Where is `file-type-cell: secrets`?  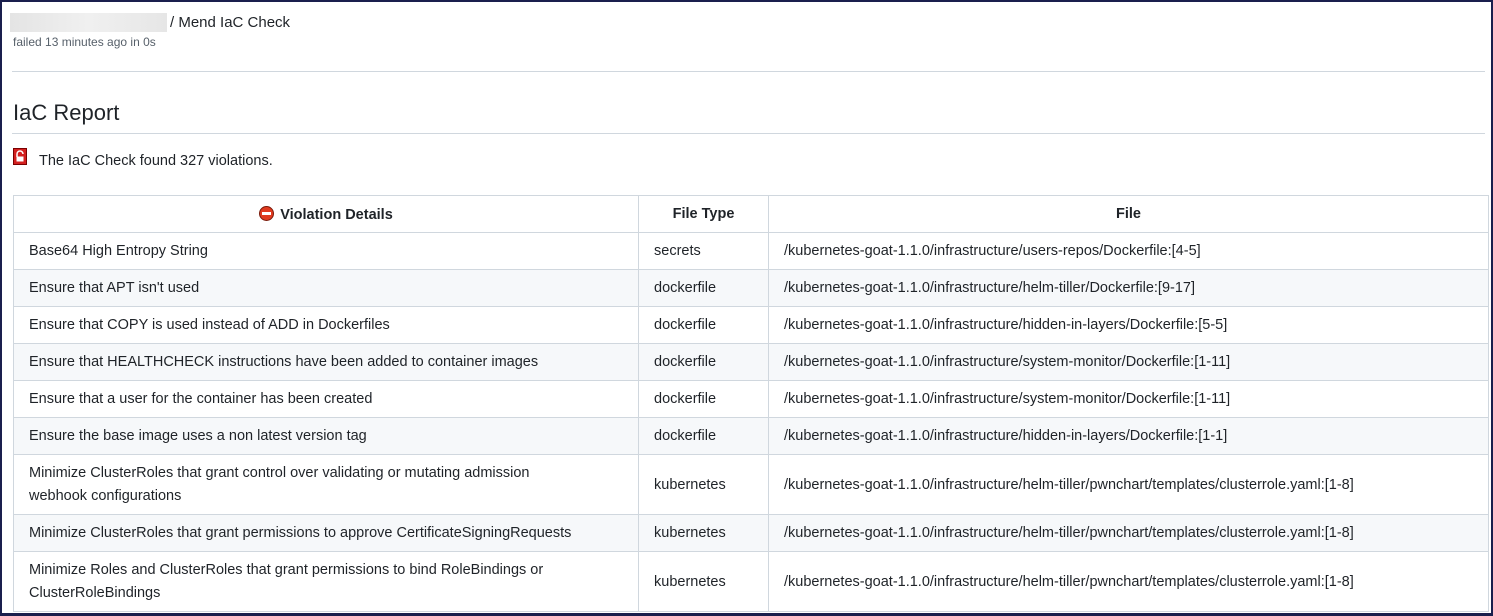
file-type-cell: secrets is located at coordinates (703, 251).